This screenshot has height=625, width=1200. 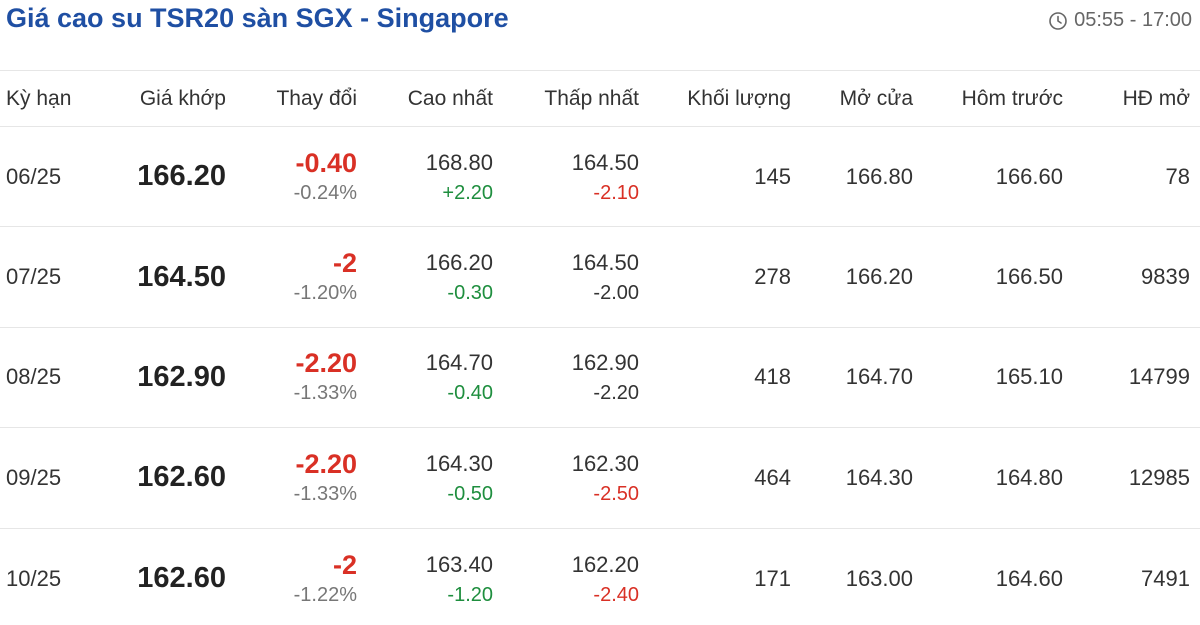 What do you see at coordinates (605, 463) in the screenshot?
I see `low-value: 162.30` at bounding box center [605, 463].